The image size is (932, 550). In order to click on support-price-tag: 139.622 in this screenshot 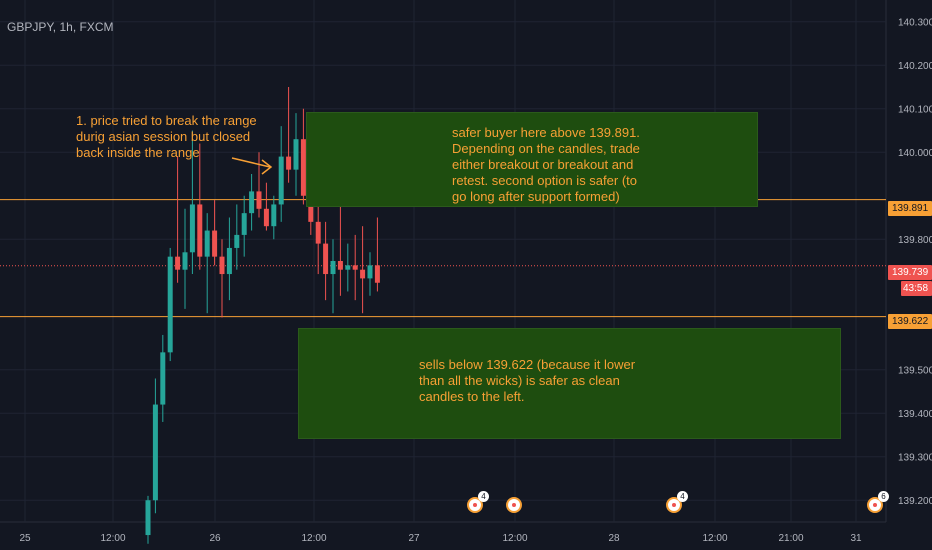, I will do `click(910, 321)`.